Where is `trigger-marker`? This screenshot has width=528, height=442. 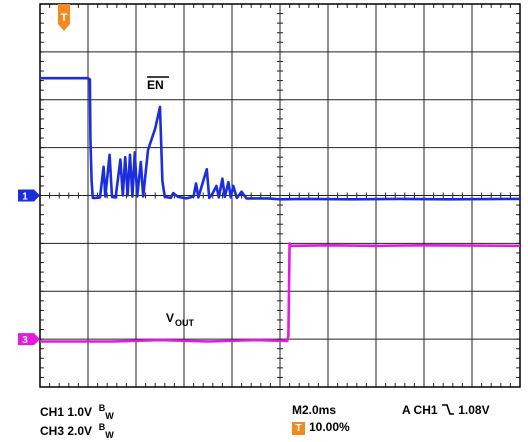 trigger-marker is located at coordinates (64, 17).